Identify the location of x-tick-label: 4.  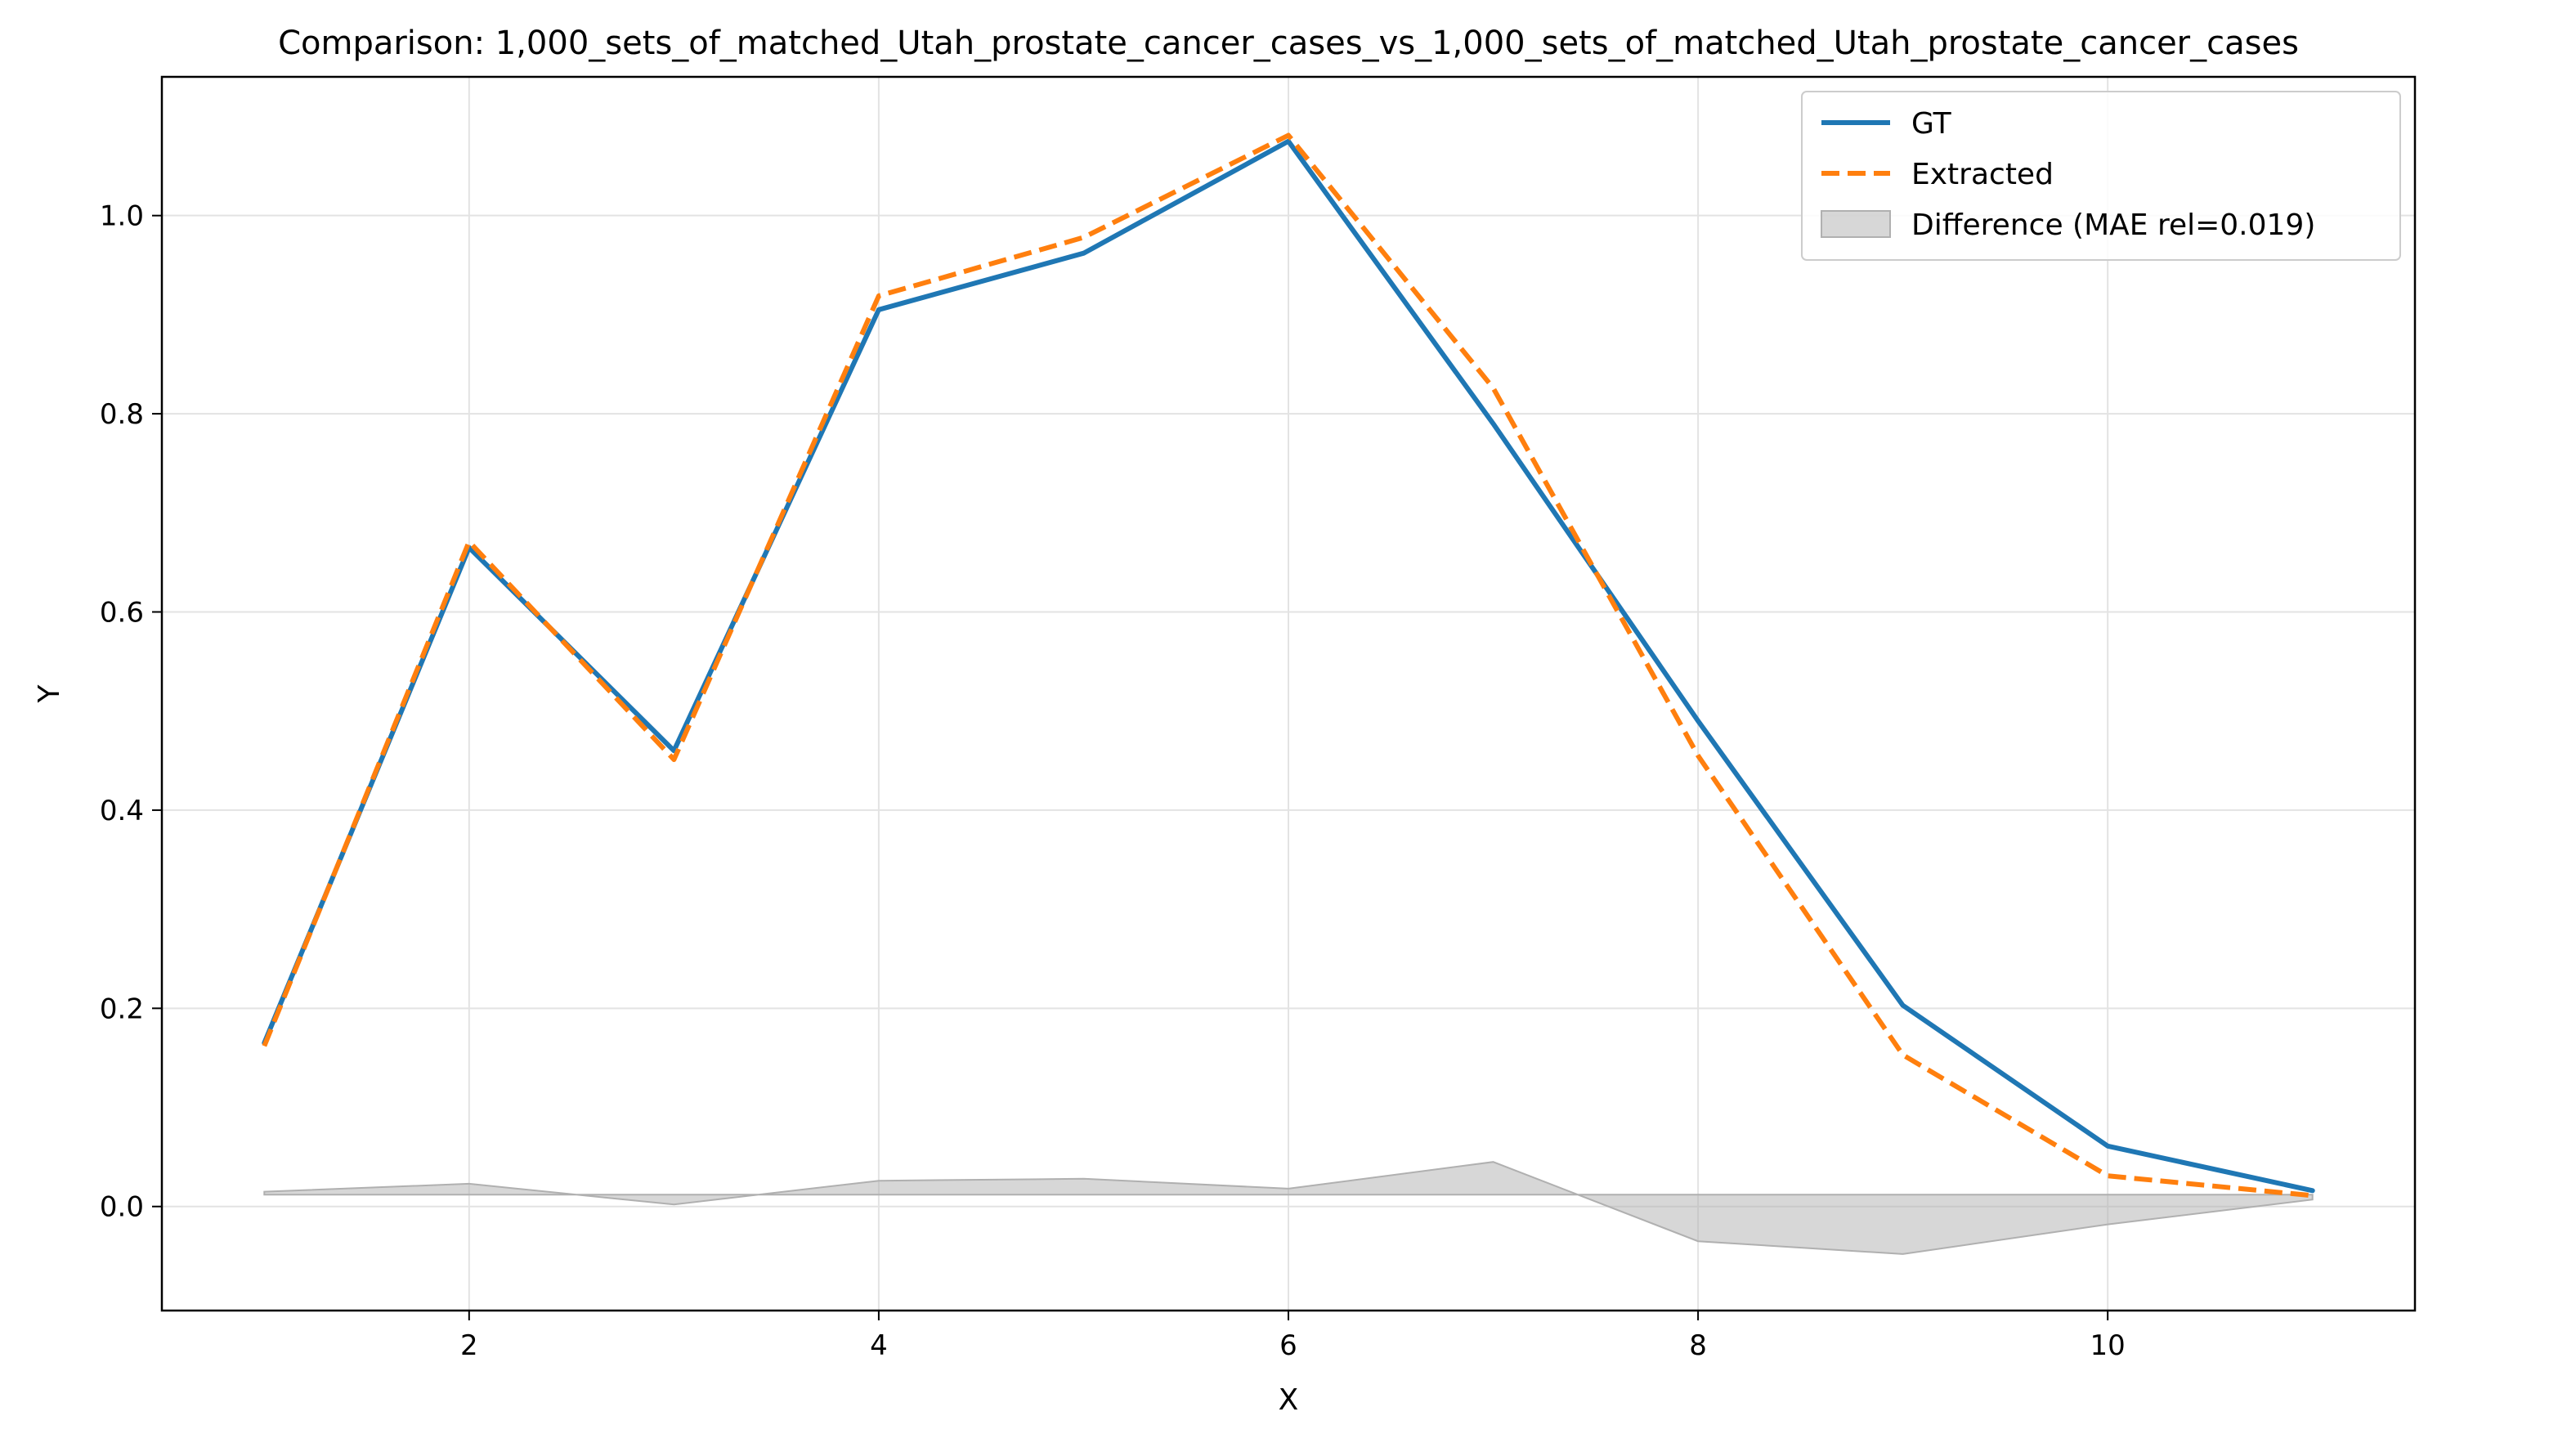
(879, 1345).